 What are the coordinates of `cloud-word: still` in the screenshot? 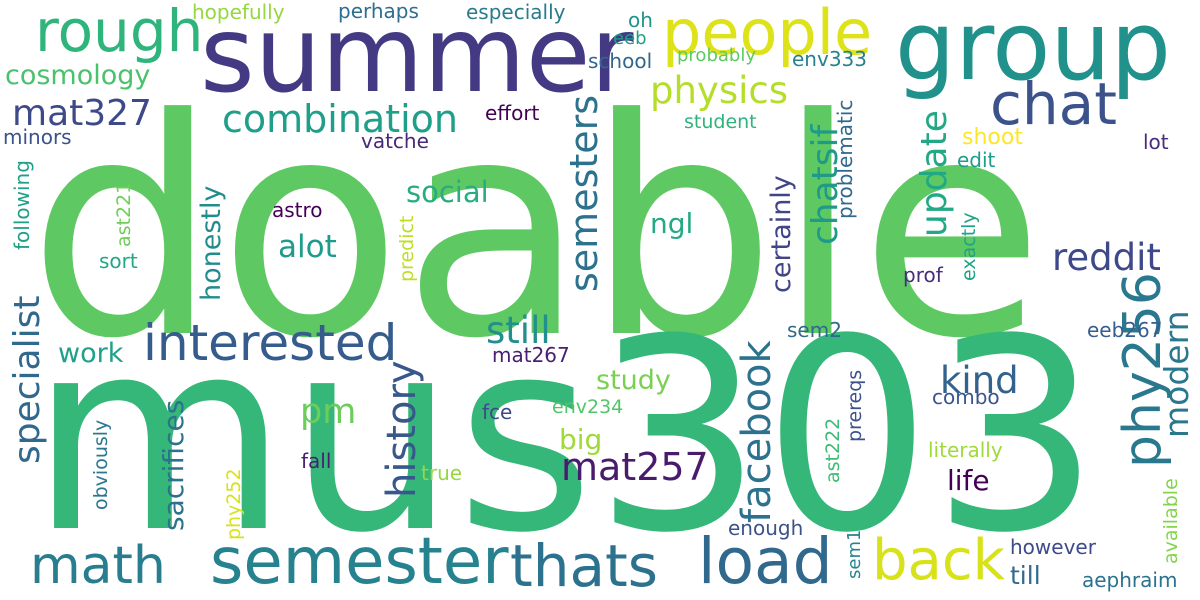 It's located at (518, 330).